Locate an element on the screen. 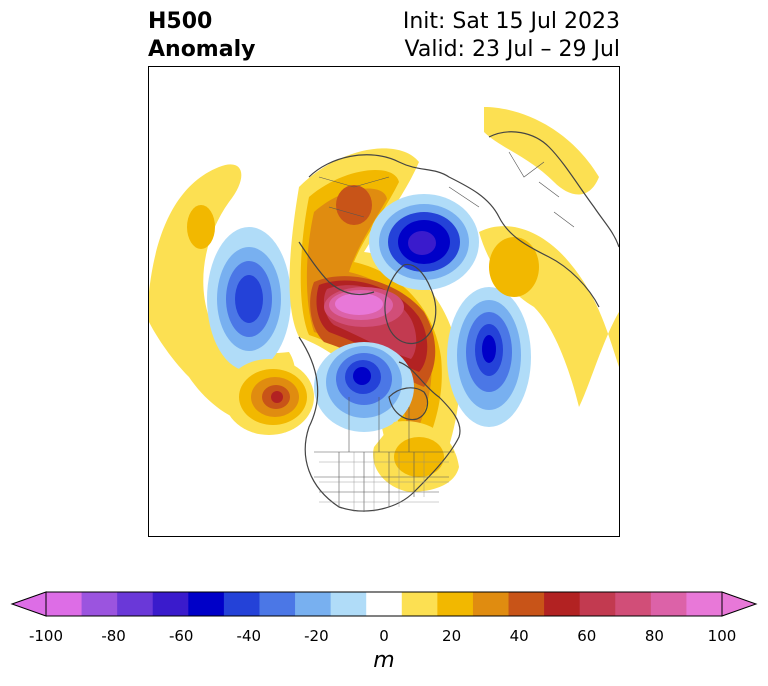 This screenshot has height=686, width=768. border-canada-provinces is located at coordinates (379, 424).